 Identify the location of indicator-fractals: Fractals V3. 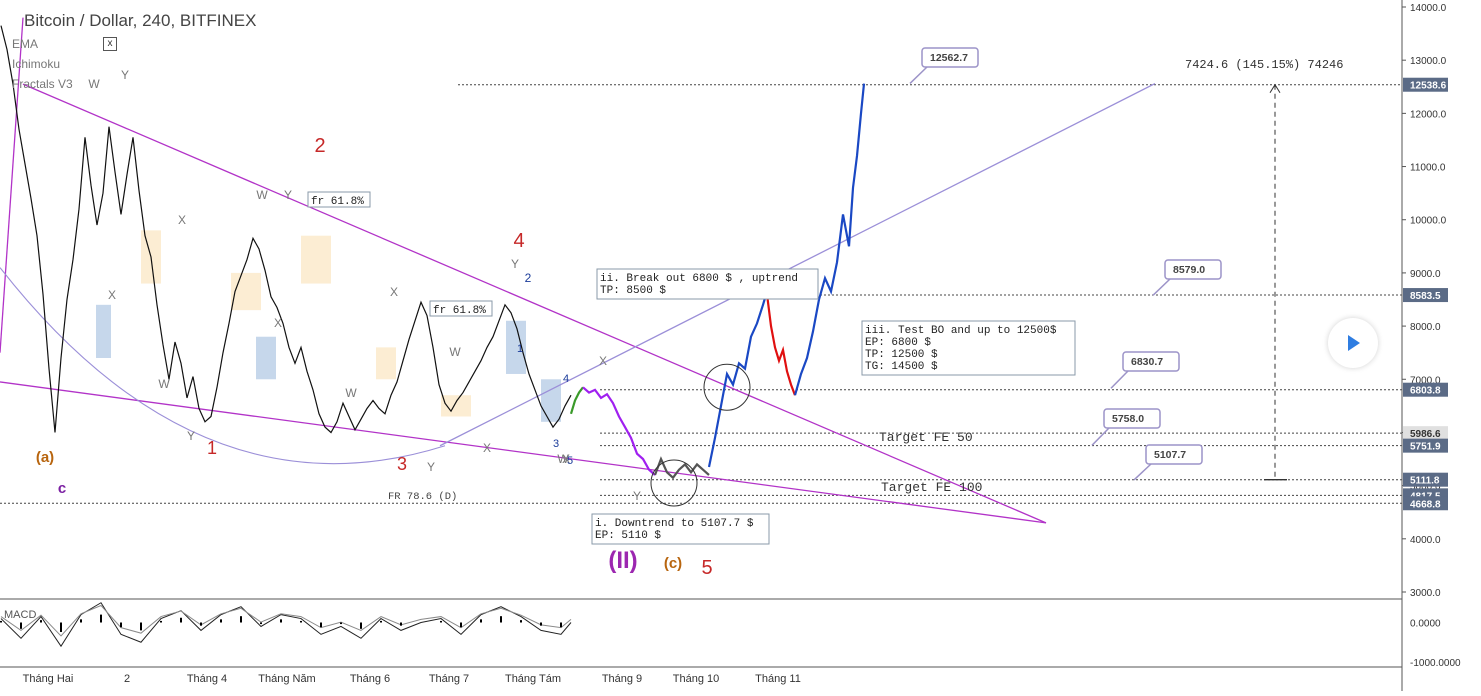
(42, 84).